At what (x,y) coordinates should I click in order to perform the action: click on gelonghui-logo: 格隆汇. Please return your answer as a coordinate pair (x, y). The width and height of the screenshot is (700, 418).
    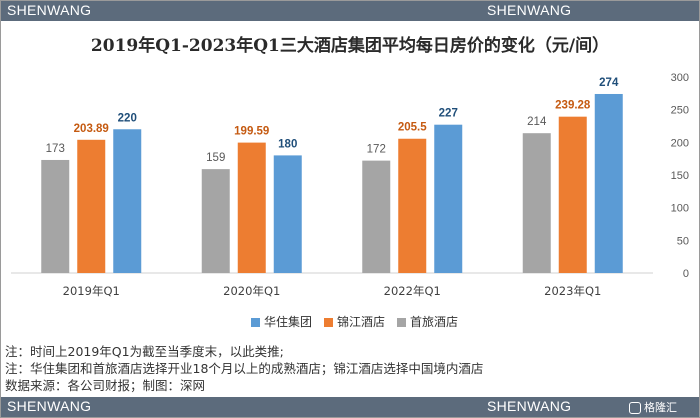
    Looking at the image, I should click on (653, 407).